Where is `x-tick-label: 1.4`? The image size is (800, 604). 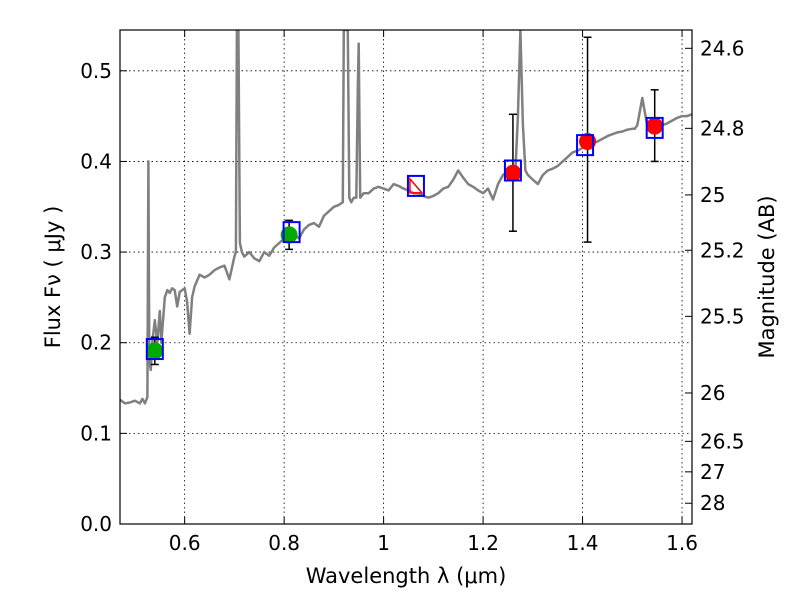 x-tick-label: 1.4 is located at coordinates (583, 543).